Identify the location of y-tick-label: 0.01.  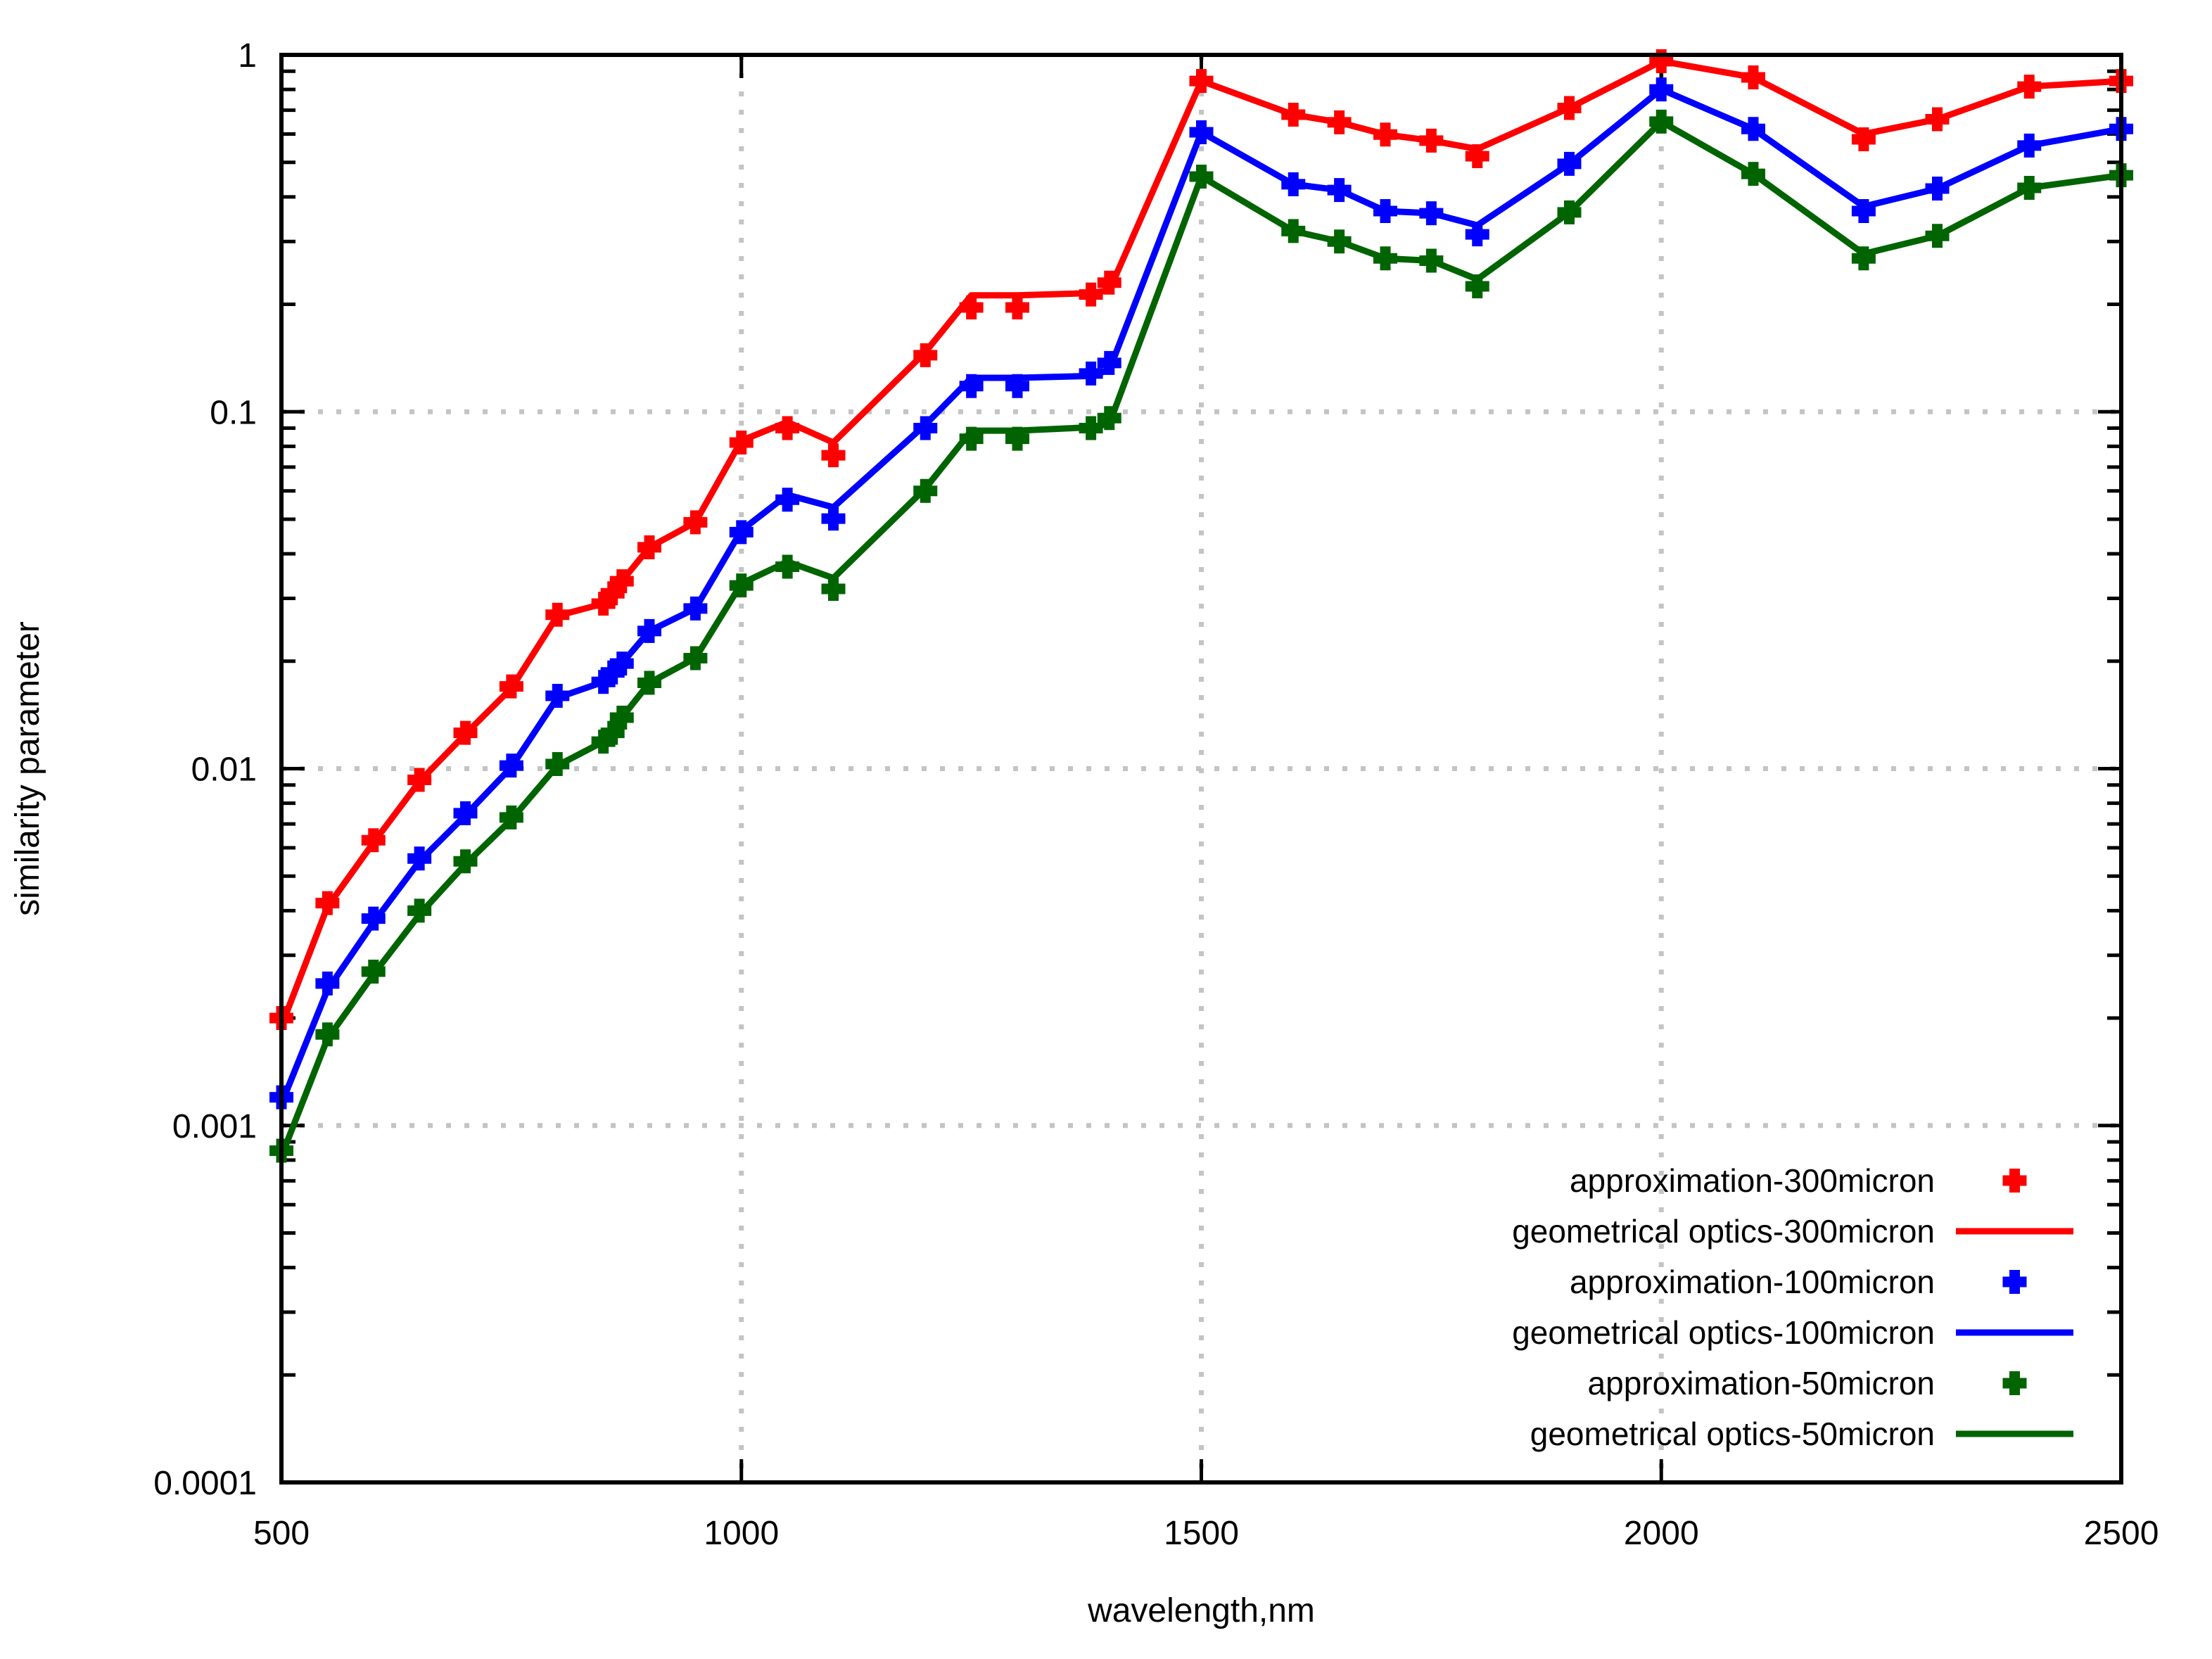
(224, 770).